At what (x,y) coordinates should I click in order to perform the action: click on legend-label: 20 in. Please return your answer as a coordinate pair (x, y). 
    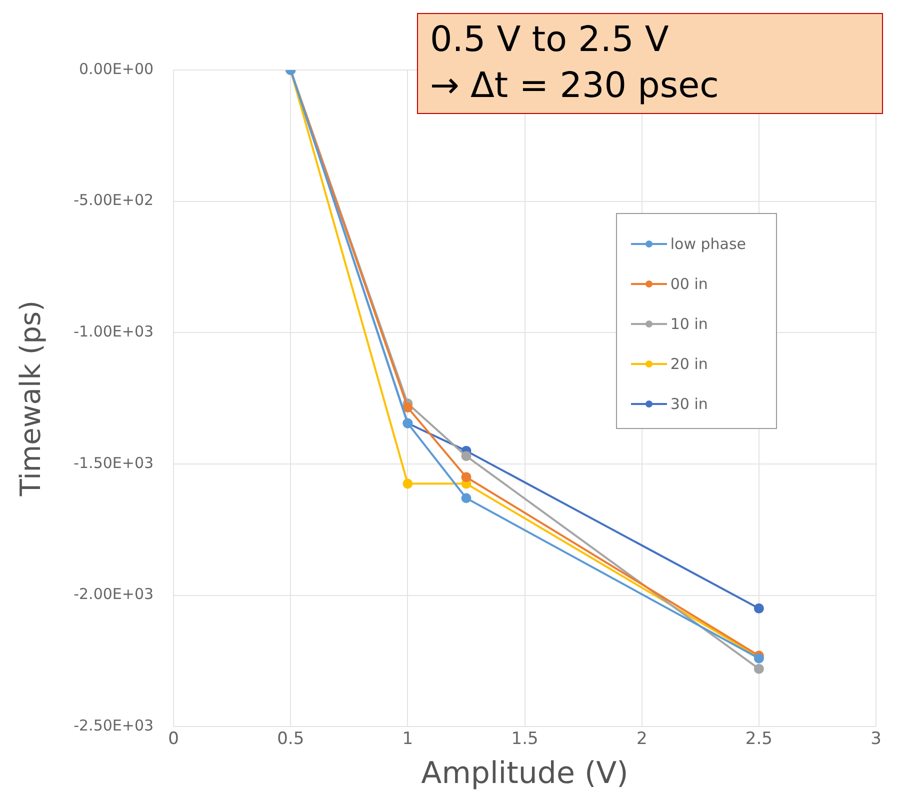
    Looking at the image, I should click on (689, 364).